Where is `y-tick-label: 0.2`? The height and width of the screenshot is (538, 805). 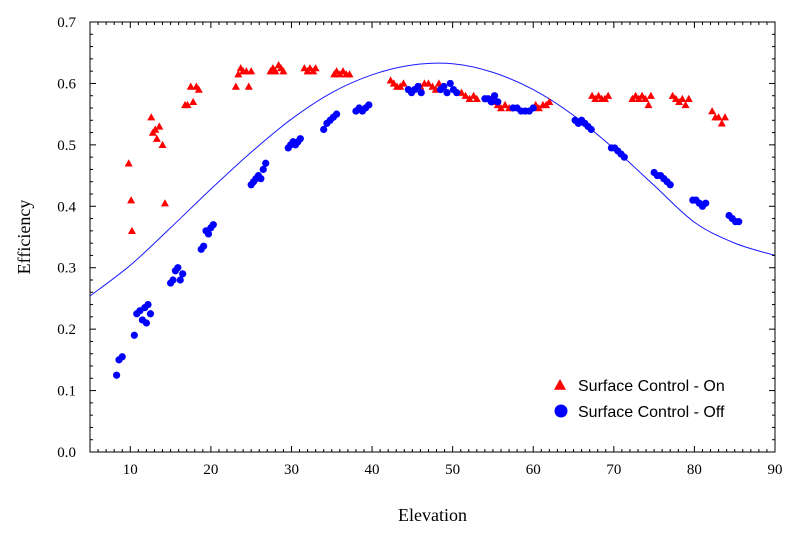 y-tick-label: 0.2 is located at coordinates (66, 330).